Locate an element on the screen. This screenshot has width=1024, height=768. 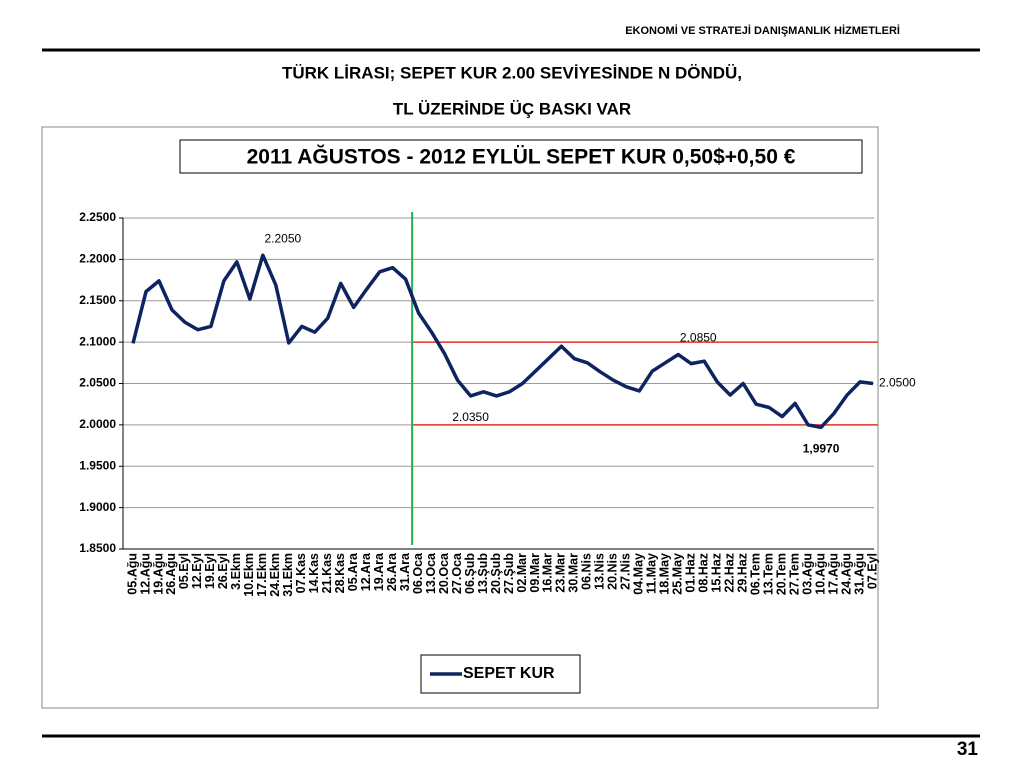
x-tick-label: 26.Ara is located at coordinates (392, 571).